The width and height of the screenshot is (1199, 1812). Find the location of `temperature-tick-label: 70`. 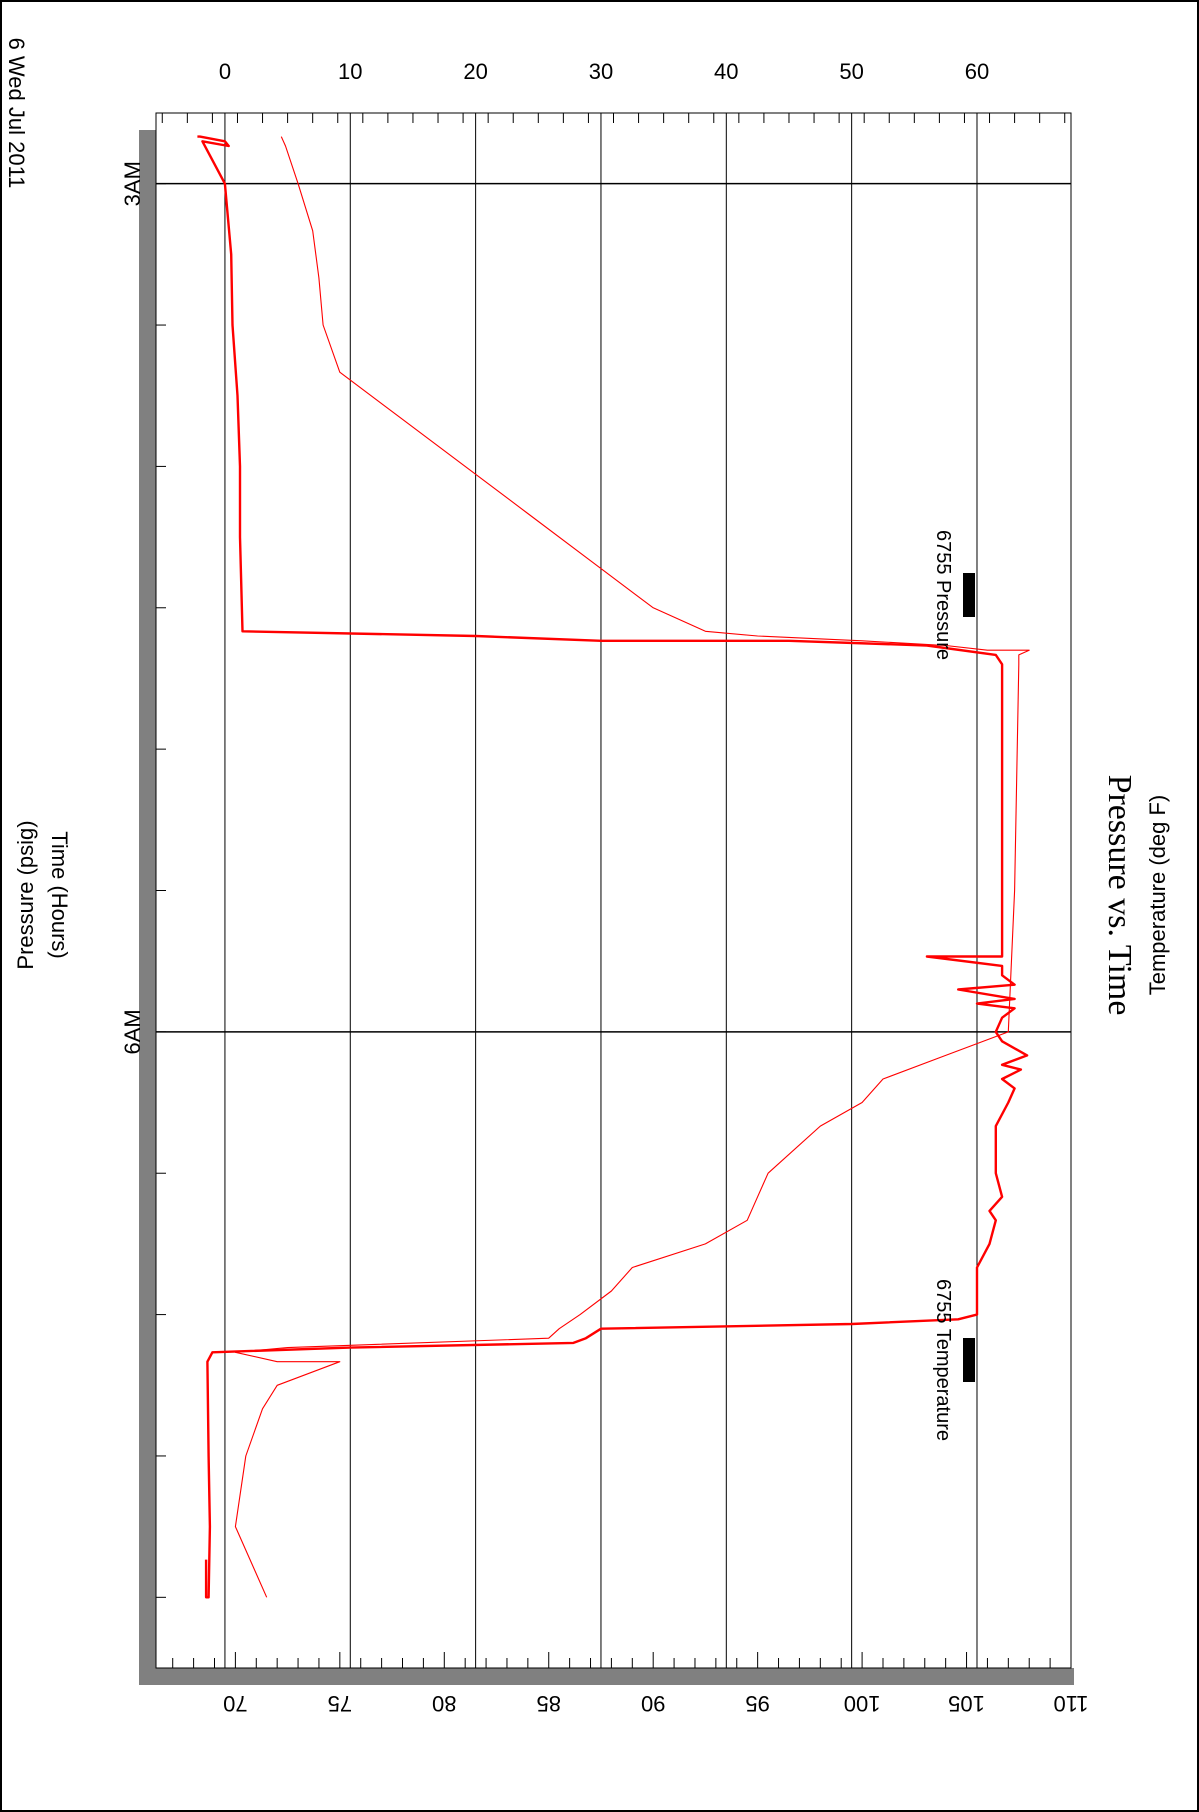

temperature-tick-label: 70 is located at coordinates (235, 1703).